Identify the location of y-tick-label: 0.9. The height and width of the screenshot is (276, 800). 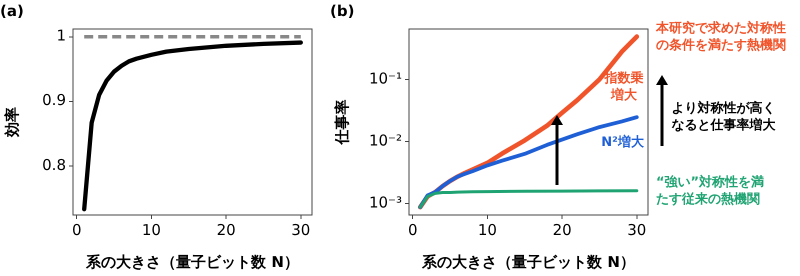
(54, 100).